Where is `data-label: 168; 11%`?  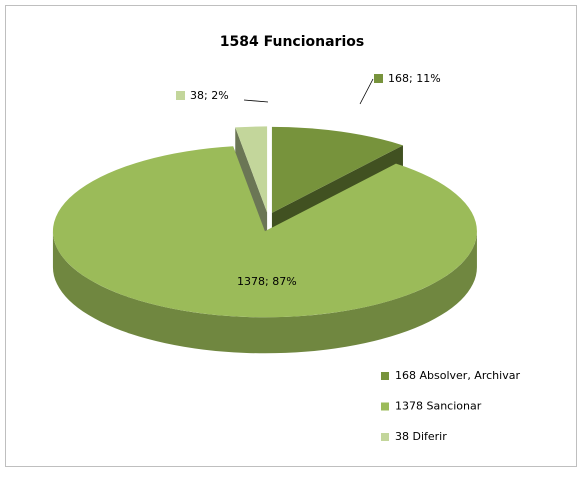
data-label: 168; 11% is located at coordinates (414, 78).